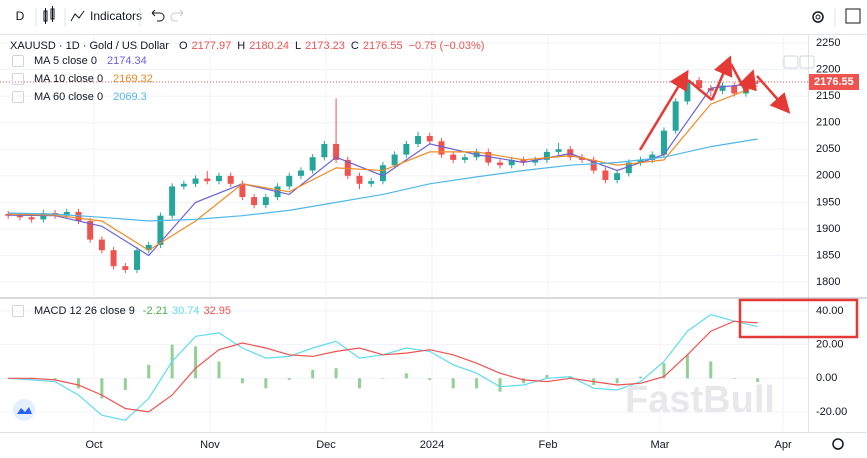 The width and height of the screenshot is (867, 458). I want to click on x-tick-label: Oct, so click(93, 445).